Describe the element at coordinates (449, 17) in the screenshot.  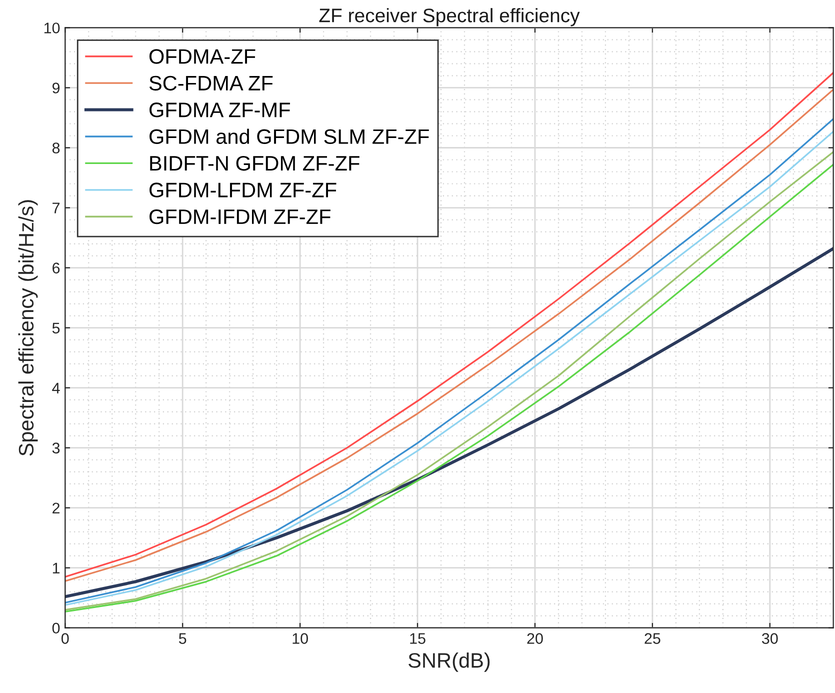
I see `chart-title: ZF receiver Spectral efficiency` at that location.